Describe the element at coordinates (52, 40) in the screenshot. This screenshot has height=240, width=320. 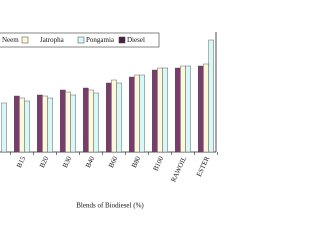
I see `legend-label: Jatropha` at that location.